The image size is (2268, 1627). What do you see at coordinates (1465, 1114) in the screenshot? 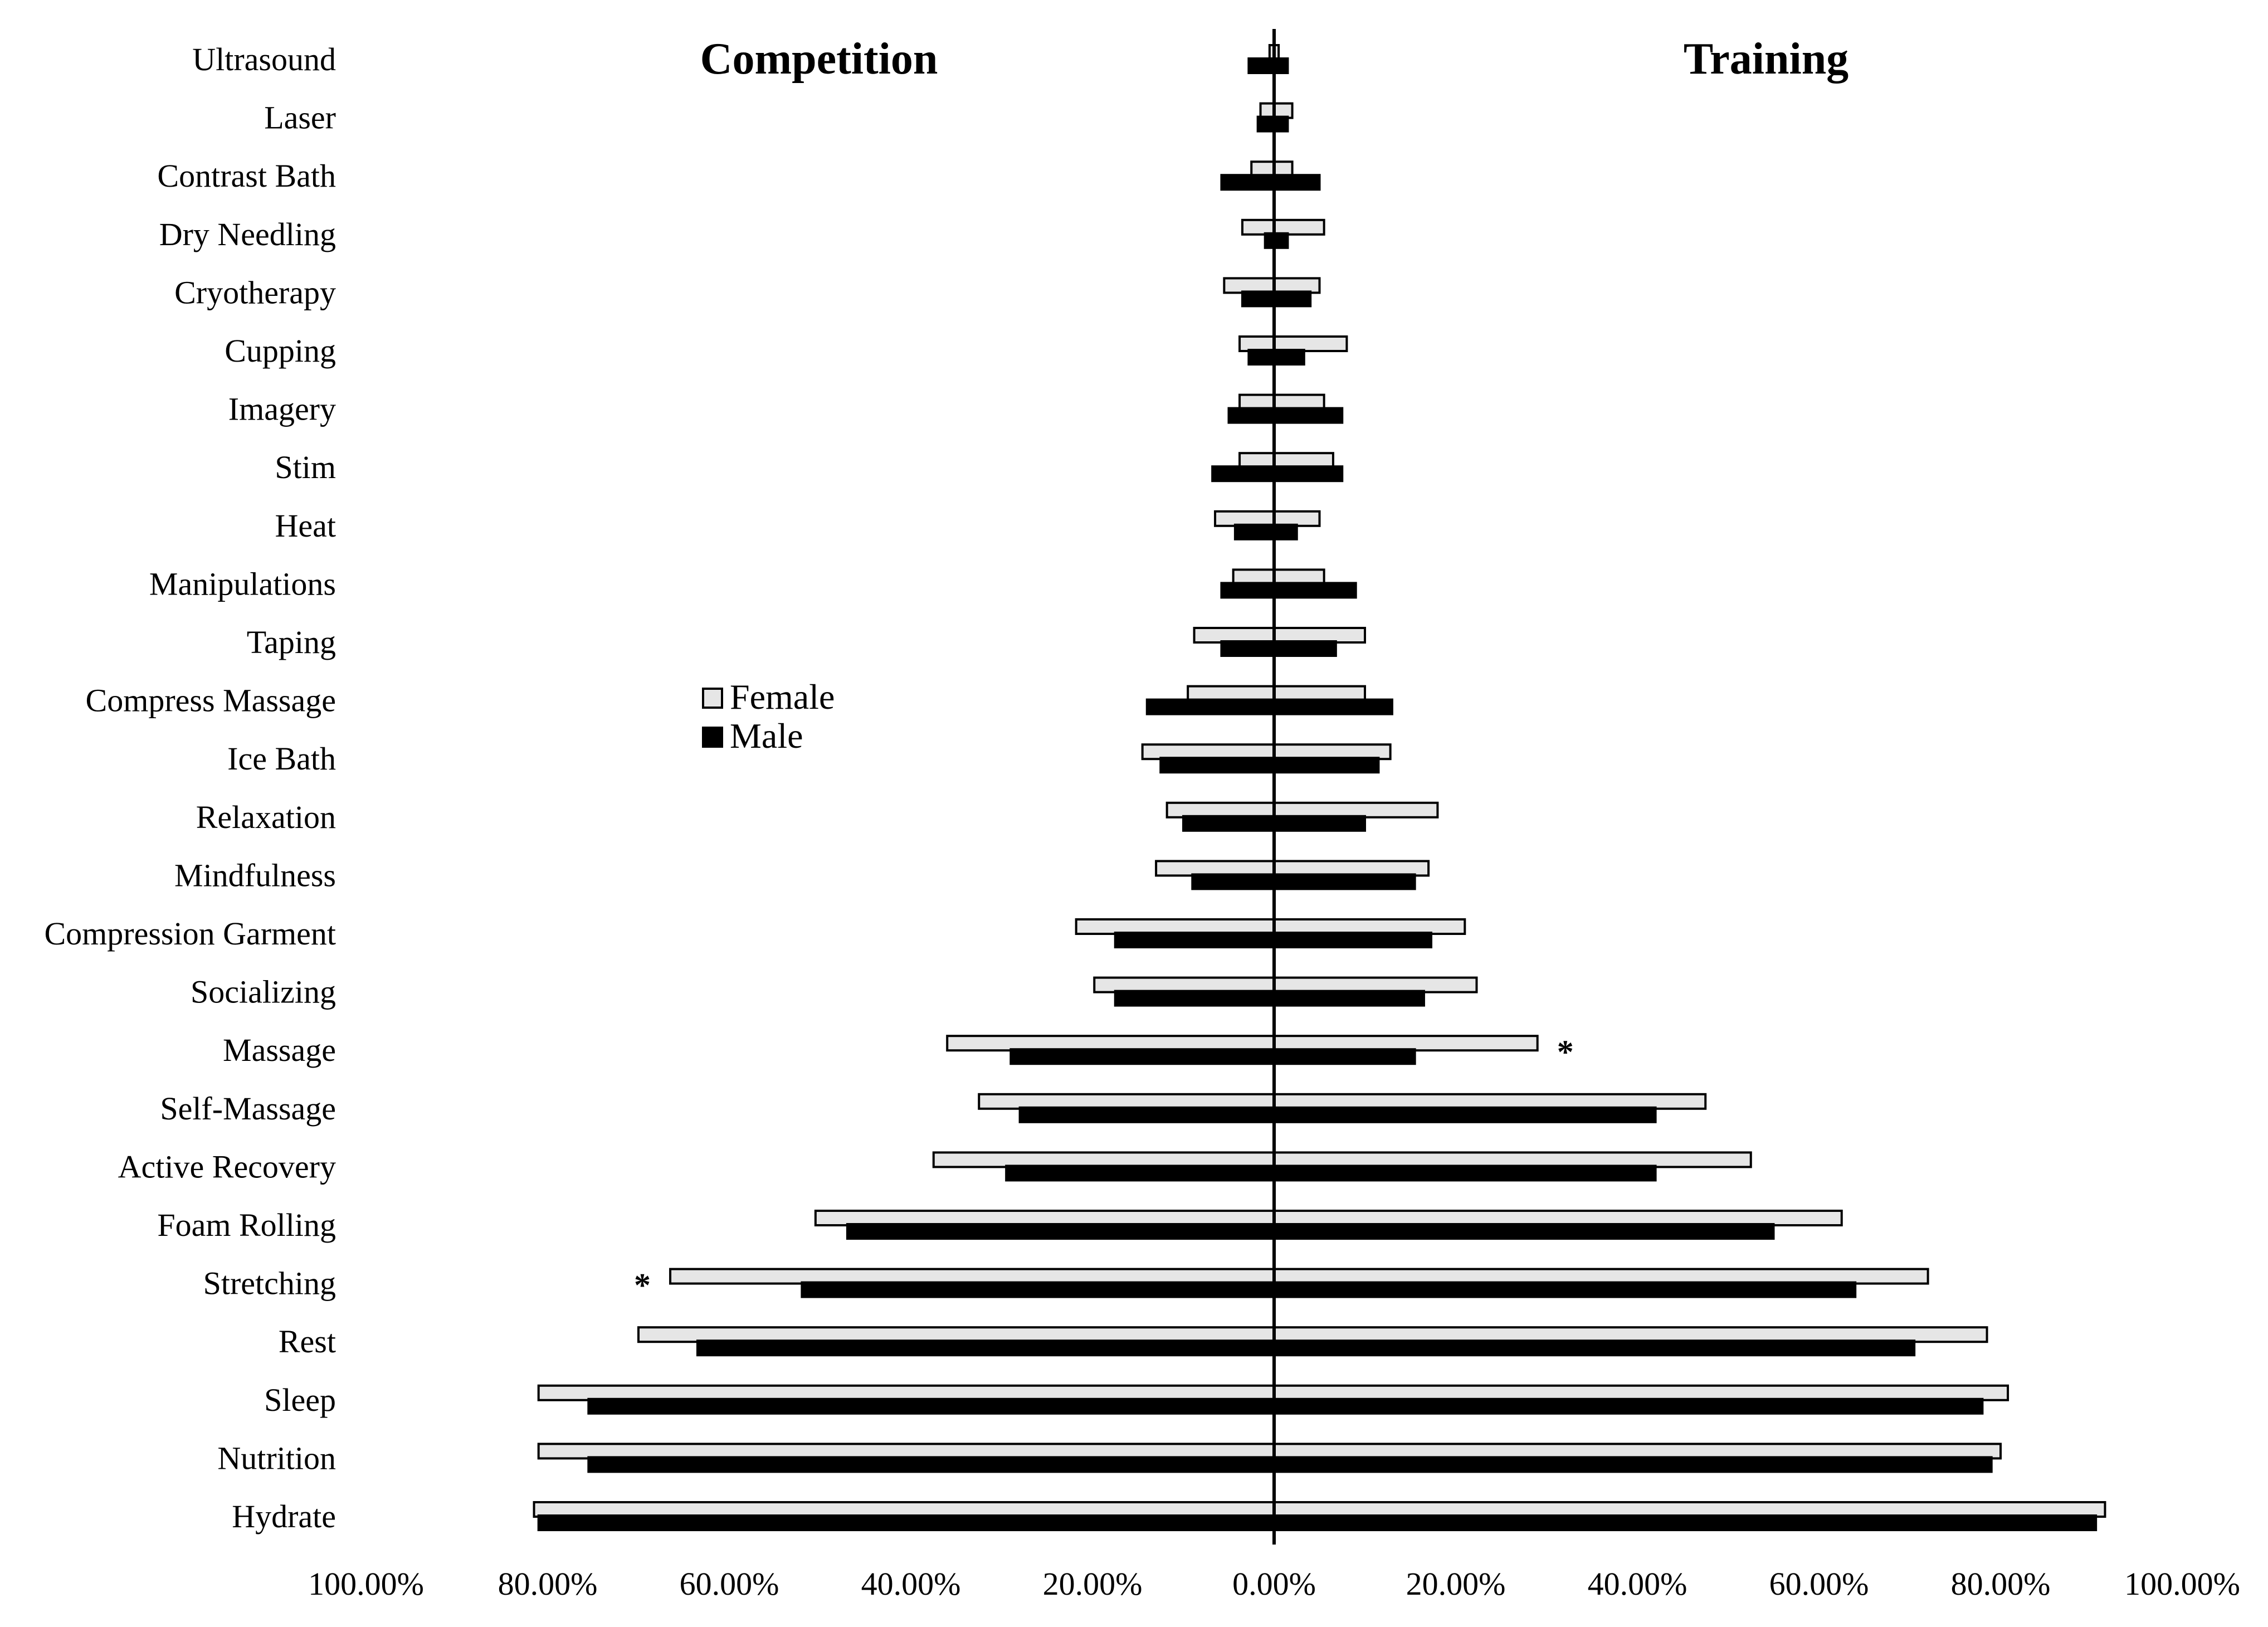
I see `bar-training-male-self-massage` at bounding box center [1465, 1114].